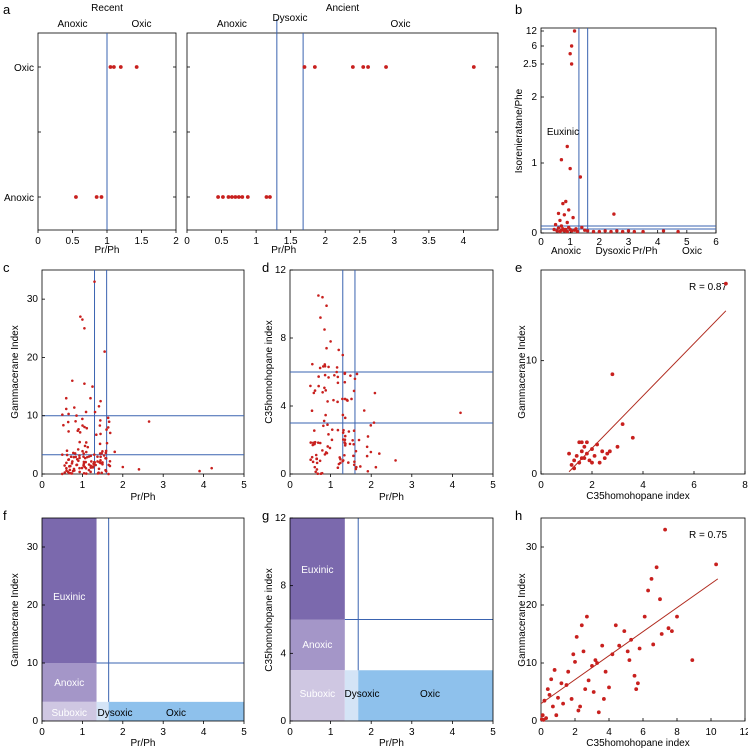 Image resolution: width=748 pixels, height=749 pixels. I want to click on panel-h-xtick-label: 2, so click(575, 732).